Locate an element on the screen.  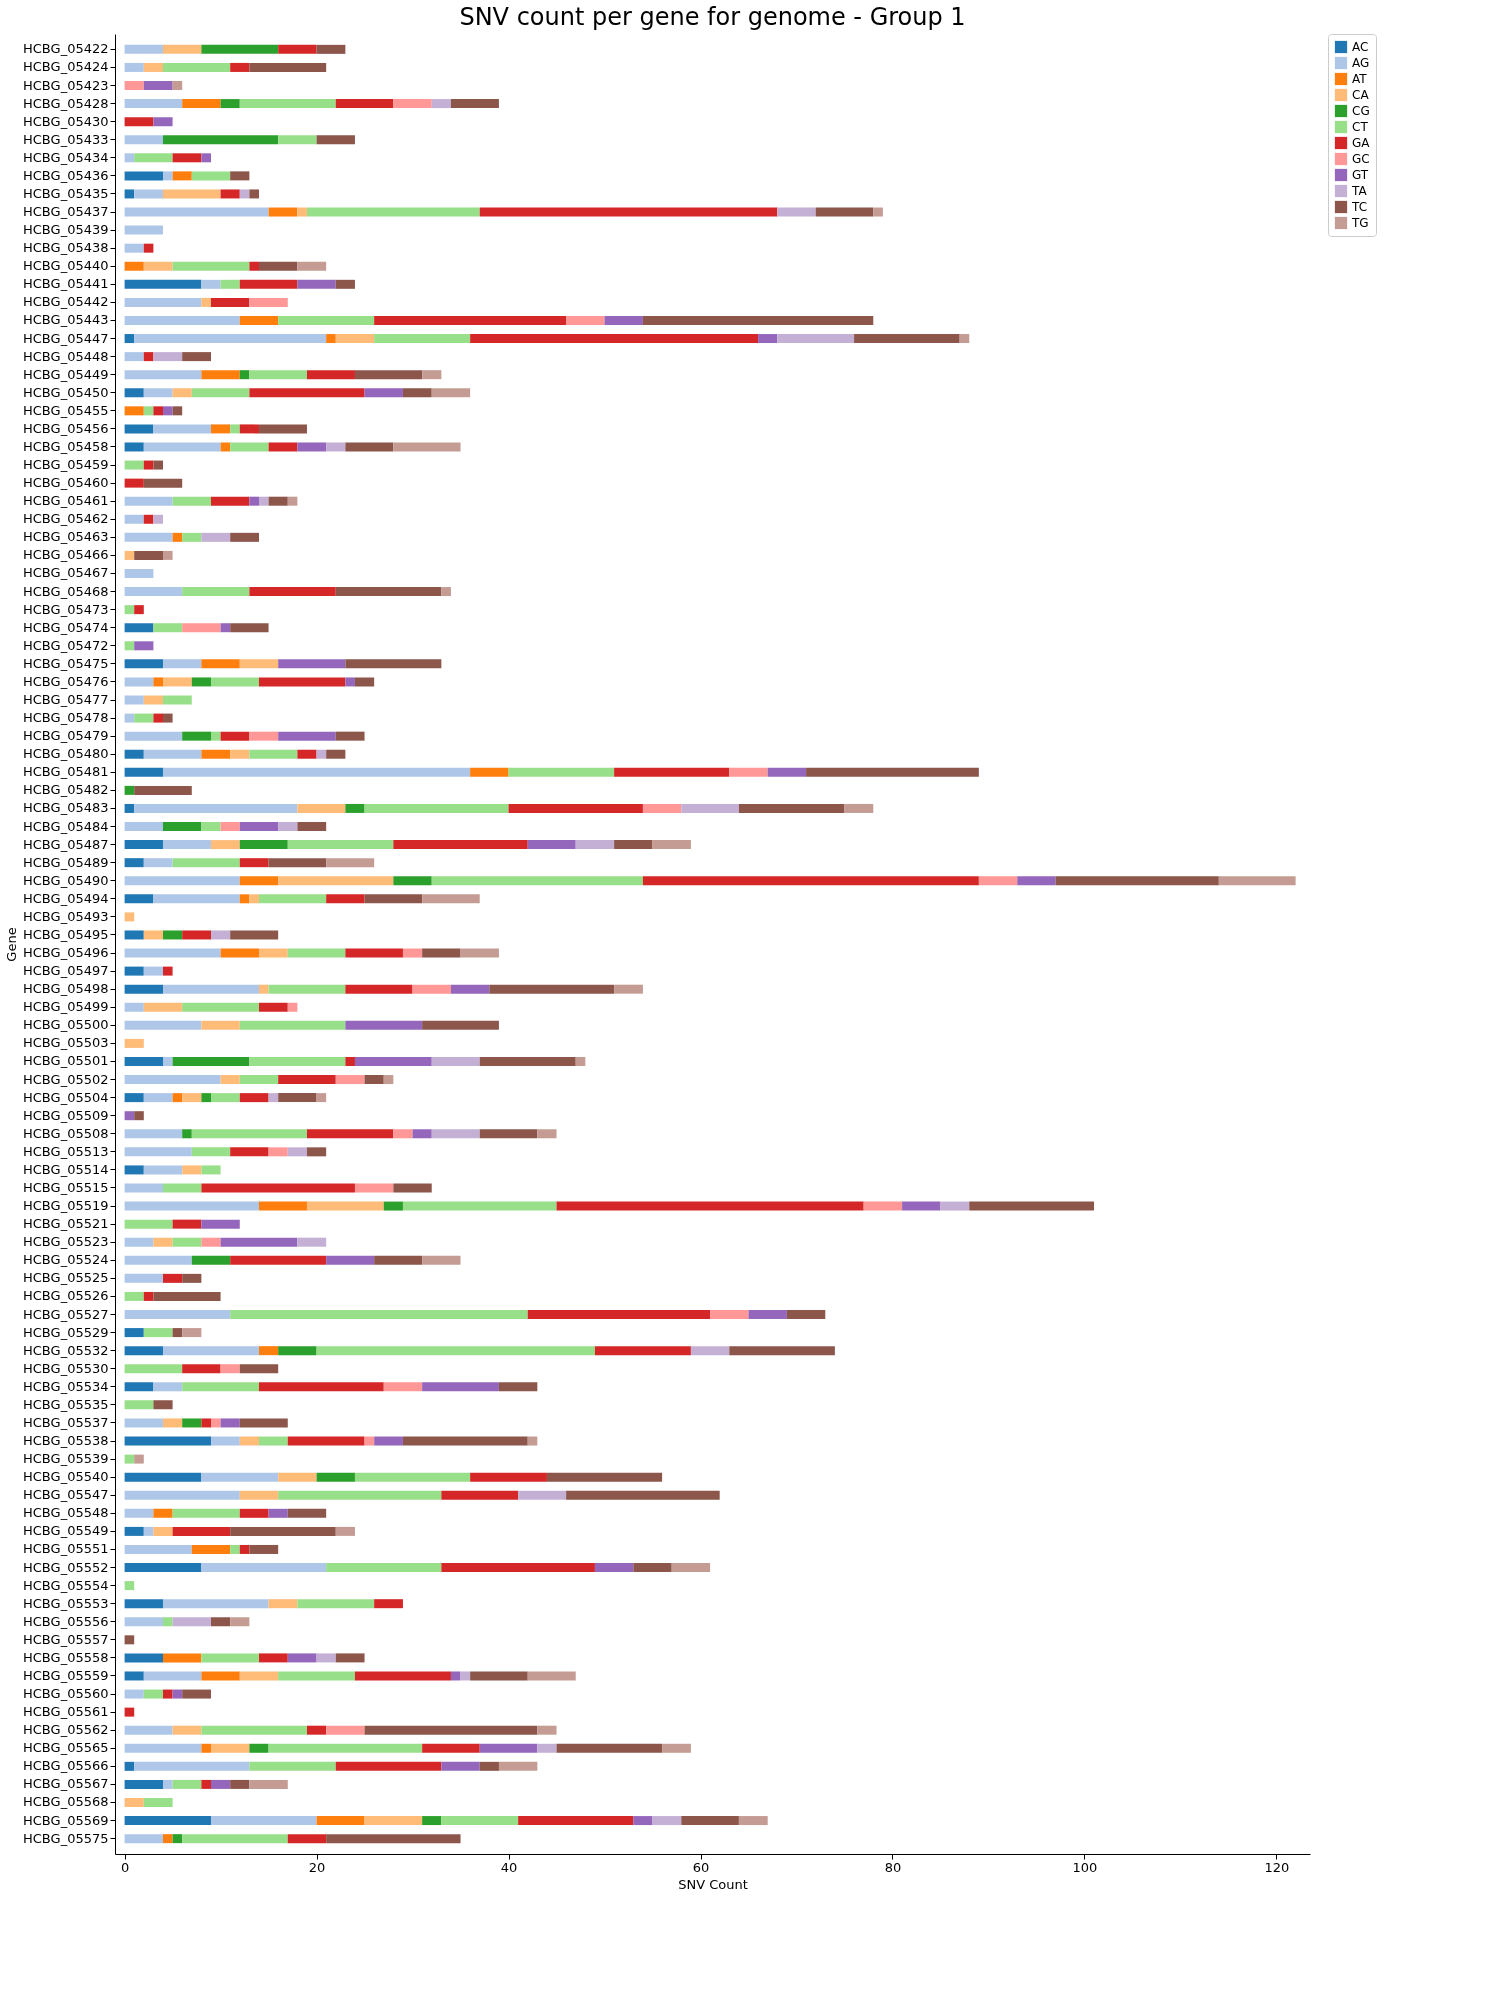
y-tick-label: HCBG_05539 is located at coordinates (66, 1459).